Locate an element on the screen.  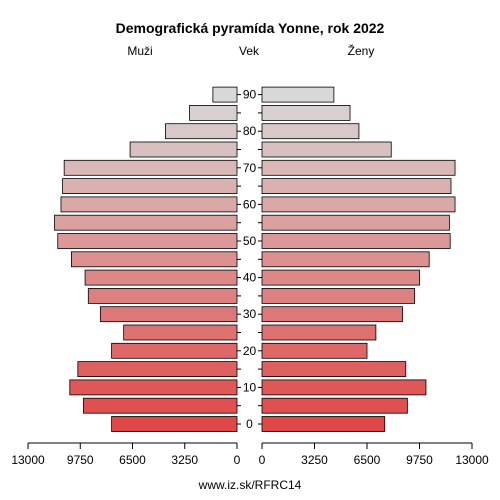
age-tick-label: 80 is located at coordinates (250, 131).